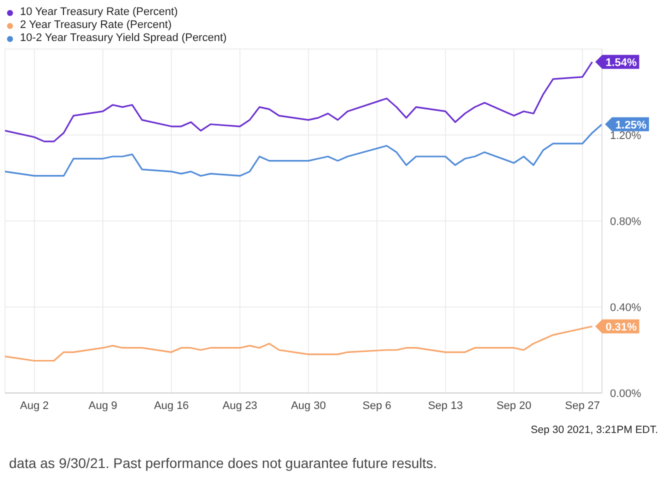  Describe the element at coordinates (626, 308) in the screenshot. I see `y-tick-label: 0.40%` at that location.